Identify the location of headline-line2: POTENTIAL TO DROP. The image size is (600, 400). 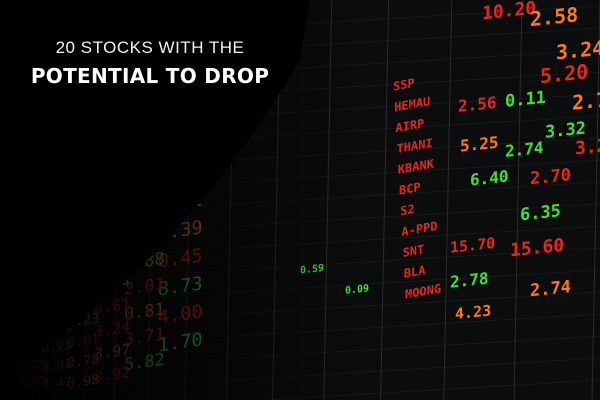
(150, 76).